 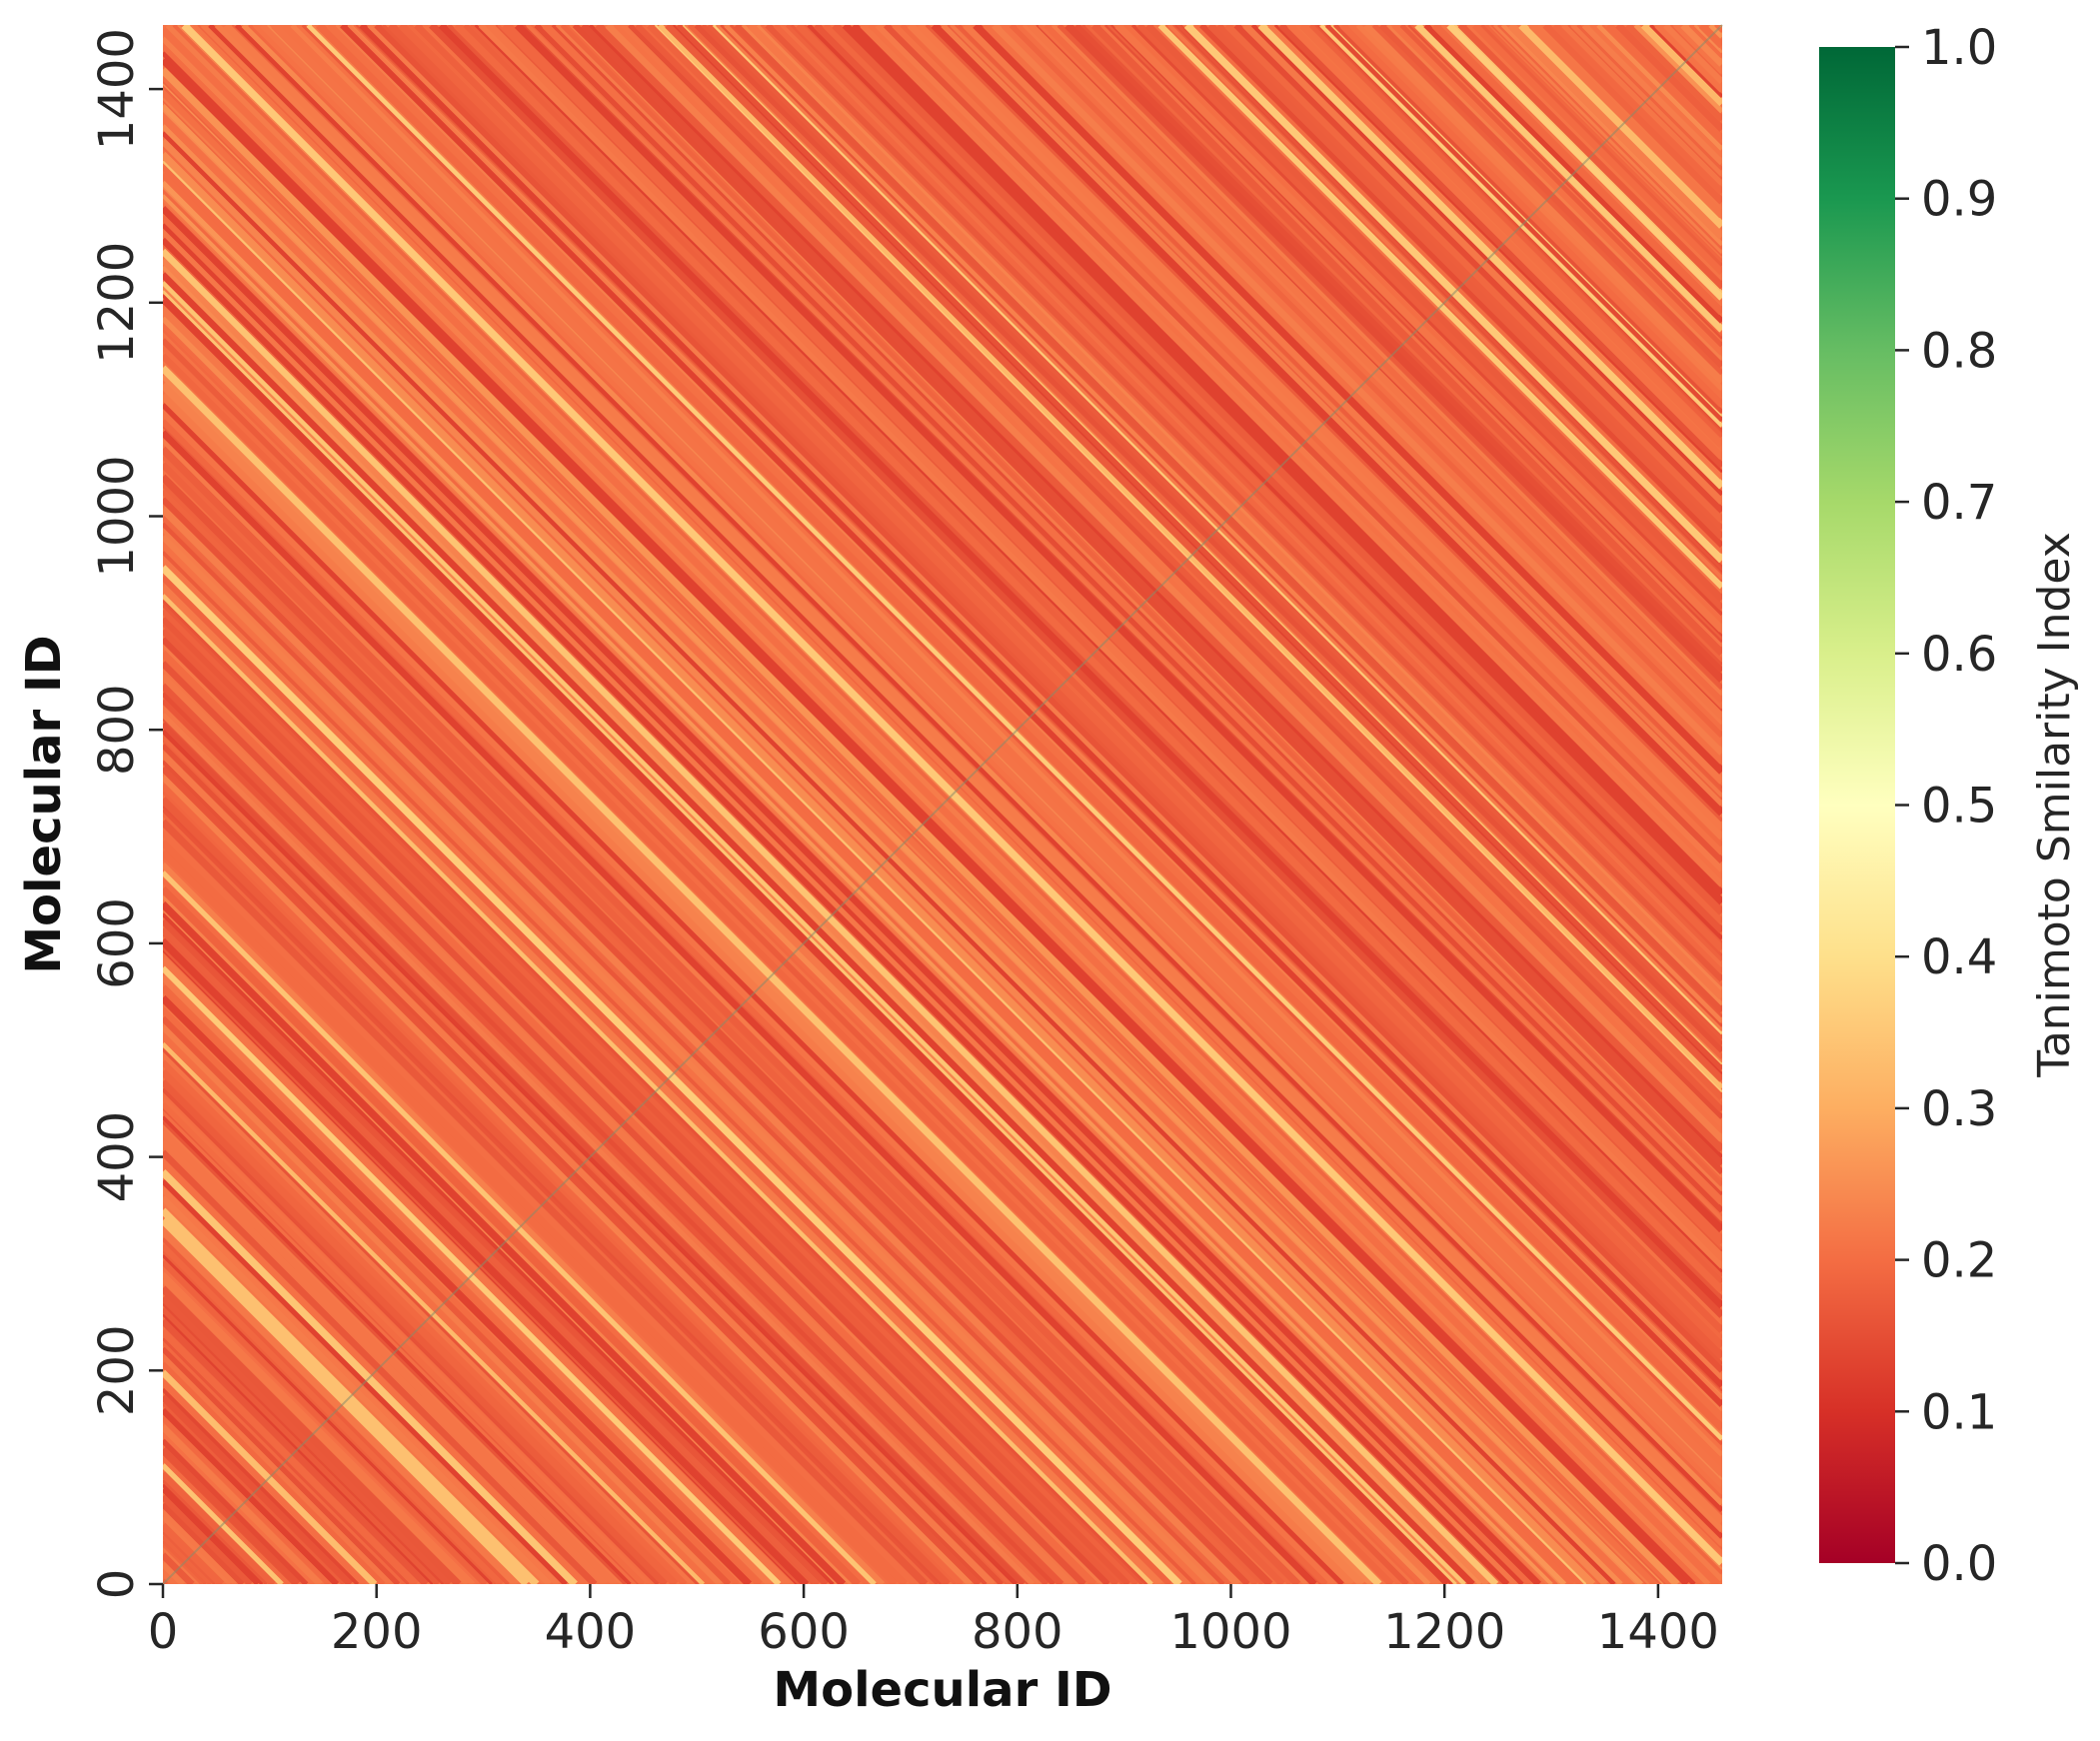 What do you see at coordinates (1230, 1632) in the screenshot?
I see `x-tick-label: 1000` at bounding box center [1230, 1632].